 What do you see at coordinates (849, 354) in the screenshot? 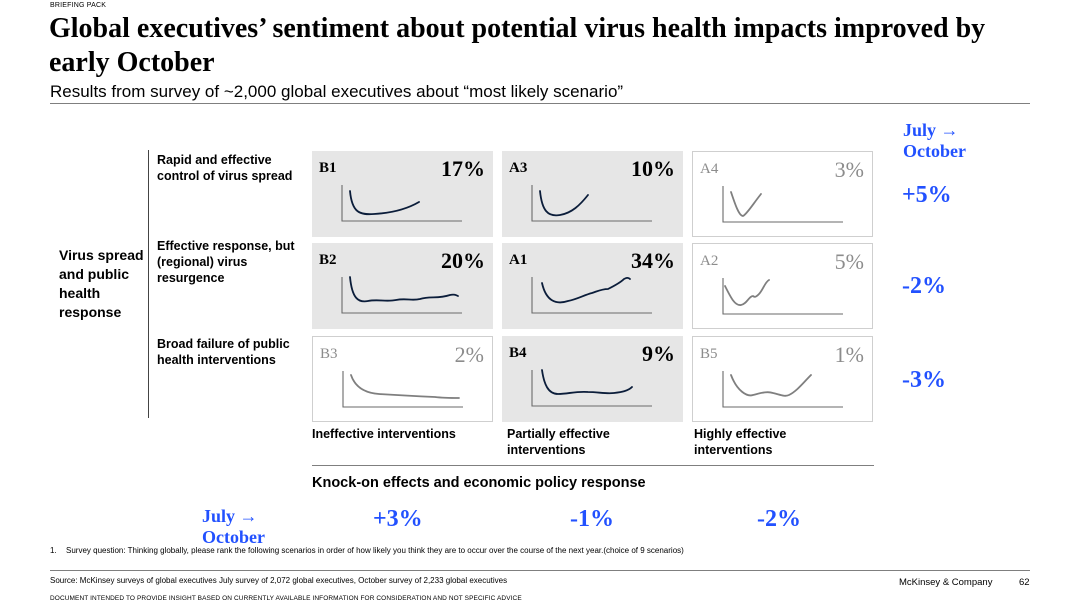
I see `scenario-percent-b5: 1%` at bounding box center [849, 354].